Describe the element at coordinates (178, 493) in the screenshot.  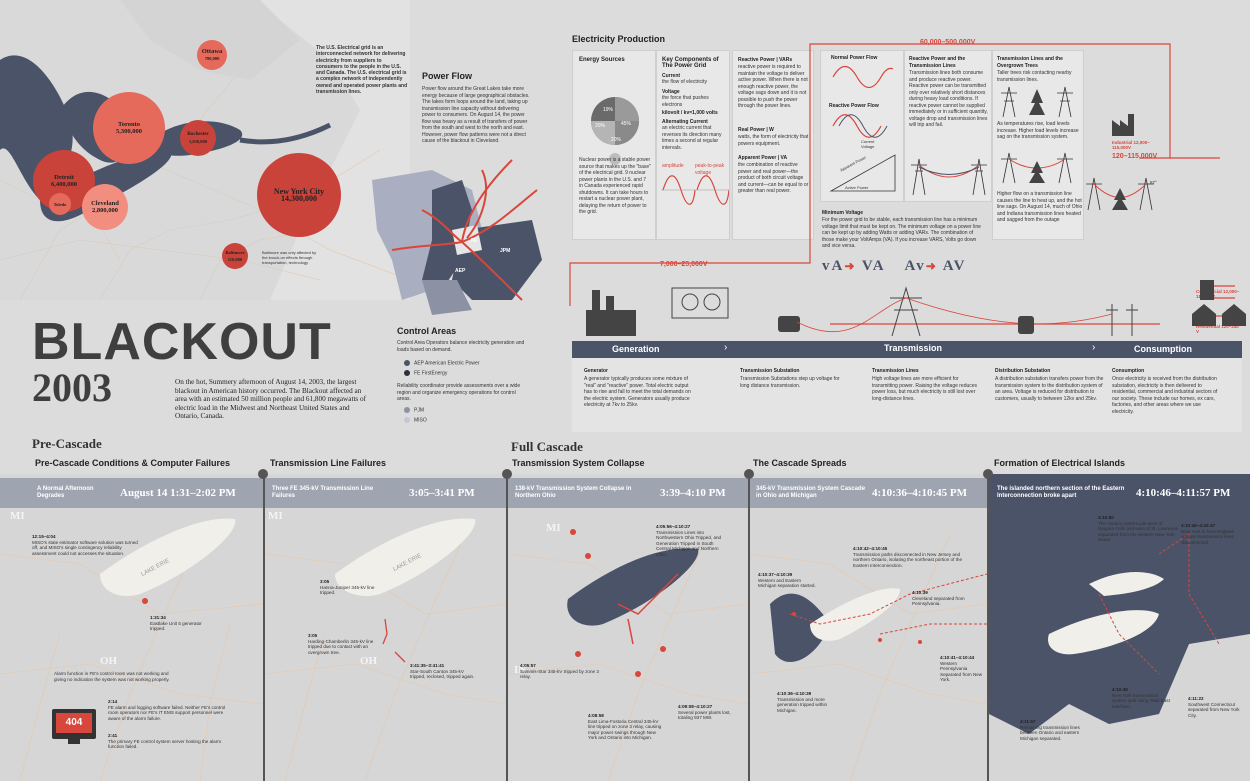
I see `band-time: August 14 1:31–2:02 PM` at that location.